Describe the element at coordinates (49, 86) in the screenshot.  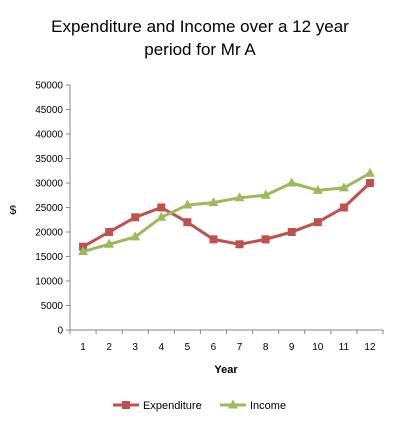
I see `y-tick-label: 50000` at that location.